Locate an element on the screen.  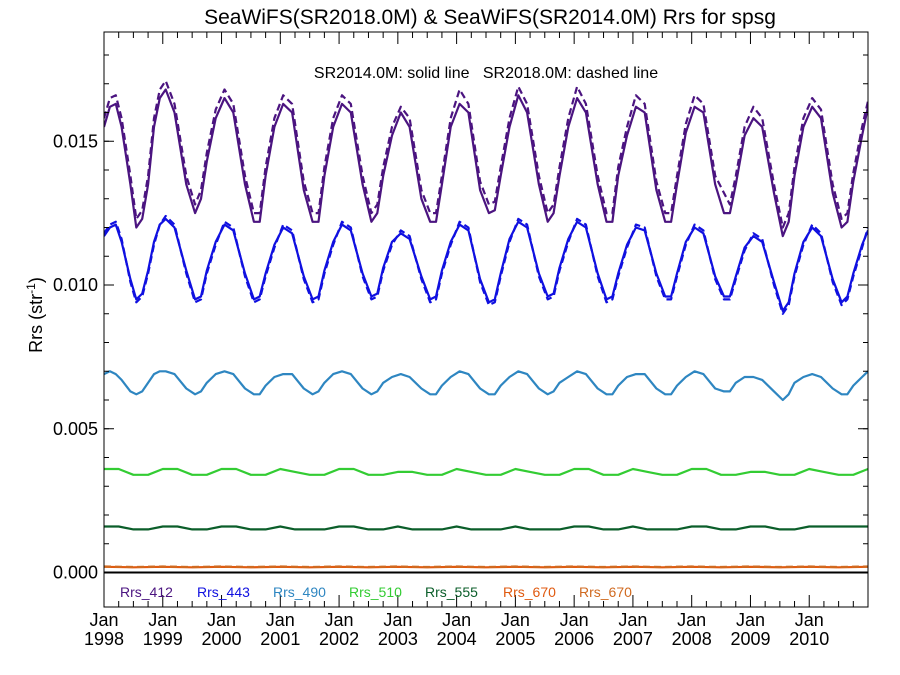
y-tick-label-0: 0.000 is located at coordinates (75, 573).